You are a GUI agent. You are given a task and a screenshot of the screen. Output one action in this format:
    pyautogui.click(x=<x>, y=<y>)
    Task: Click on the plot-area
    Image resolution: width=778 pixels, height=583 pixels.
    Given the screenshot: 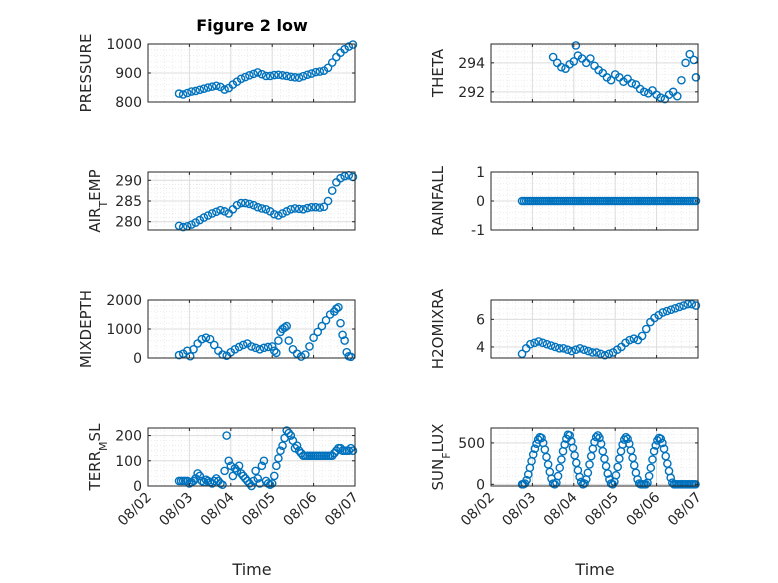 What is the action you would take?
    pyautogui.click(x=594, y=73)
    